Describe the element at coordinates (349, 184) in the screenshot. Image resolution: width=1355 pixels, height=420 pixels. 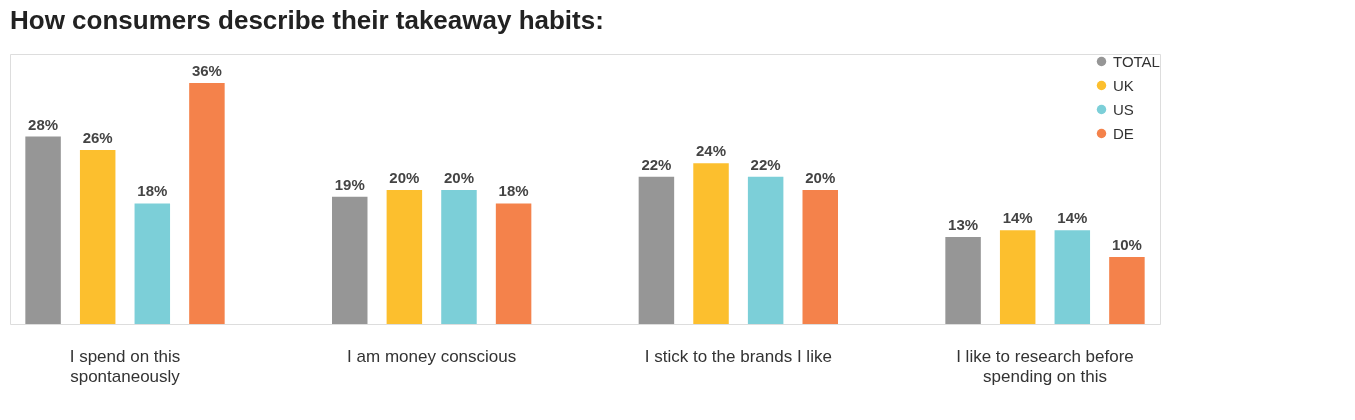
I see `data-label: 19%` at that location.